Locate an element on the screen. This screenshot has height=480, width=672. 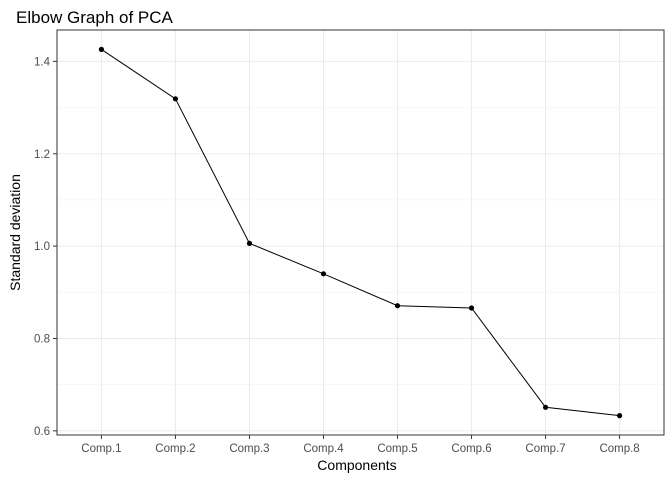
y-axis-title: Standard deviation is located at coordinates (15, 232).